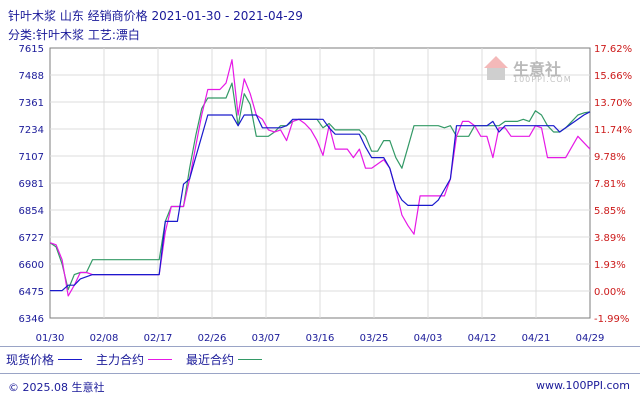 This screenshot has height=400, width=640. What do you see at coordinates (610, 292) in the screenshot?
I see `y-tick-label-right: 0.00%` at bounding box center [610, 292].